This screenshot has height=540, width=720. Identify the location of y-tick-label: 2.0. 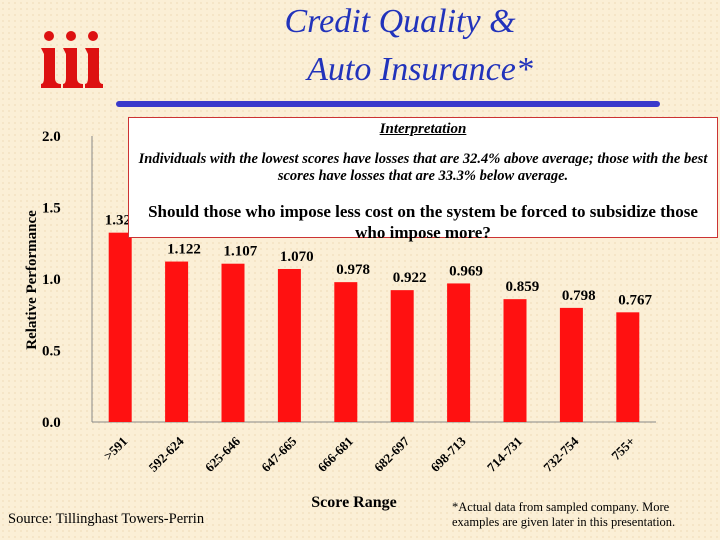
(51, 137).